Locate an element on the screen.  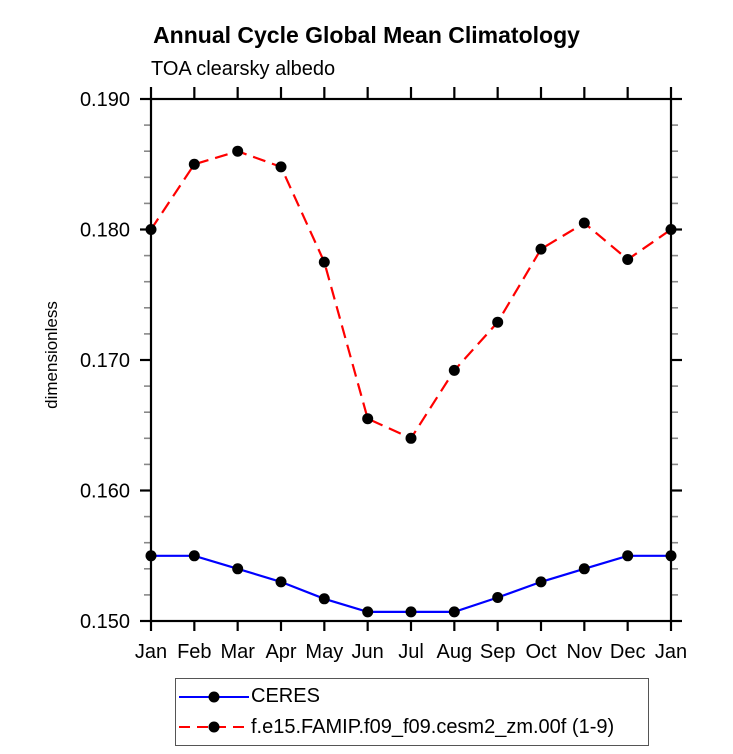
legend-label-model: f.e15.FAMIP.f09_f09.cesm2_zm.00f (1-9) is located at coordinates (433, 726).